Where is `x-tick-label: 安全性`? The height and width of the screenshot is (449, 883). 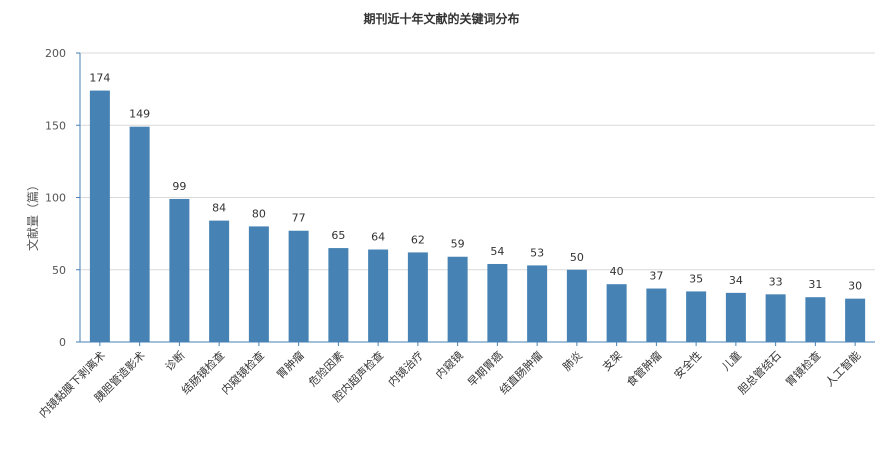 x-tick-label: 安全性 is located at coordinates (687, 364).